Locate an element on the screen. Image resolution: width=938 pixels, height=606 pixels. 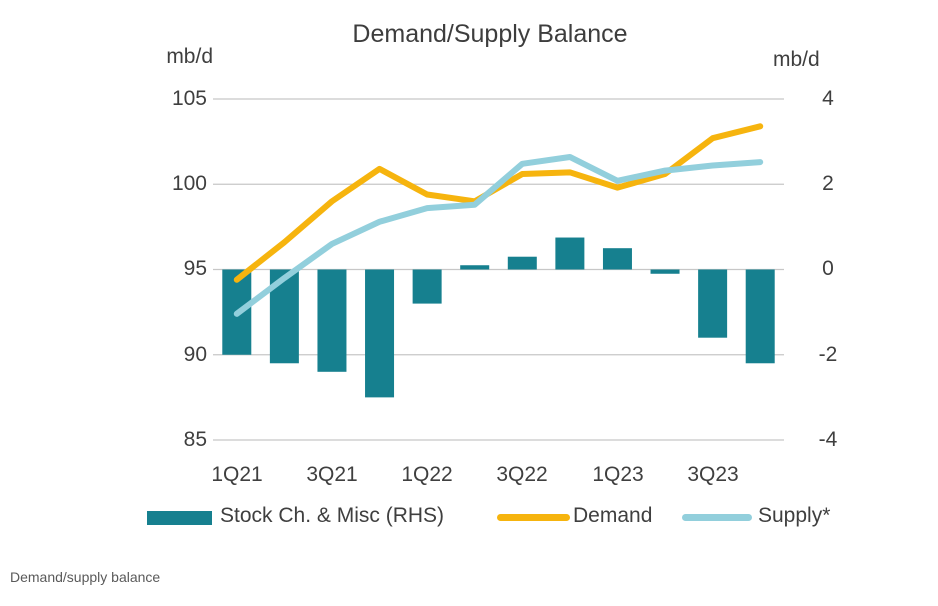
right-tick-2: 2 is located at coordinates (828, 183).